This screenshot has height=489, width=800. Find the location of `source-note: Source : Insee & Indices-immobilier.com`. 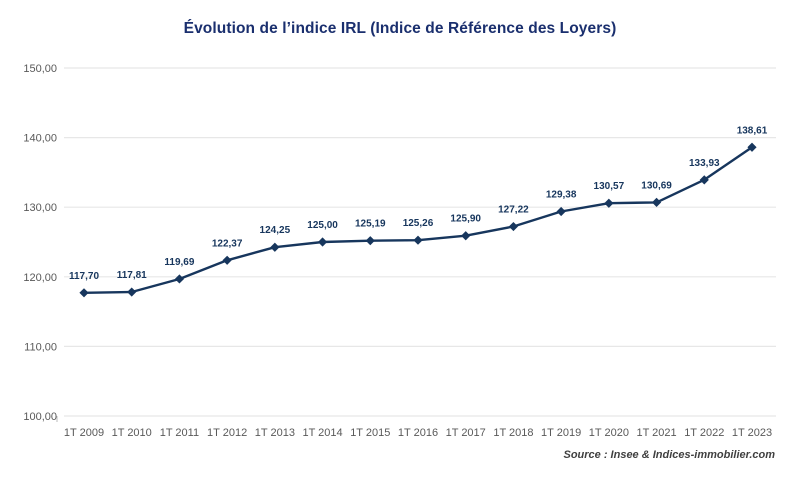

source-note: Source : Insee & Indices-immobilier.com is located at coordinates (669, 455).